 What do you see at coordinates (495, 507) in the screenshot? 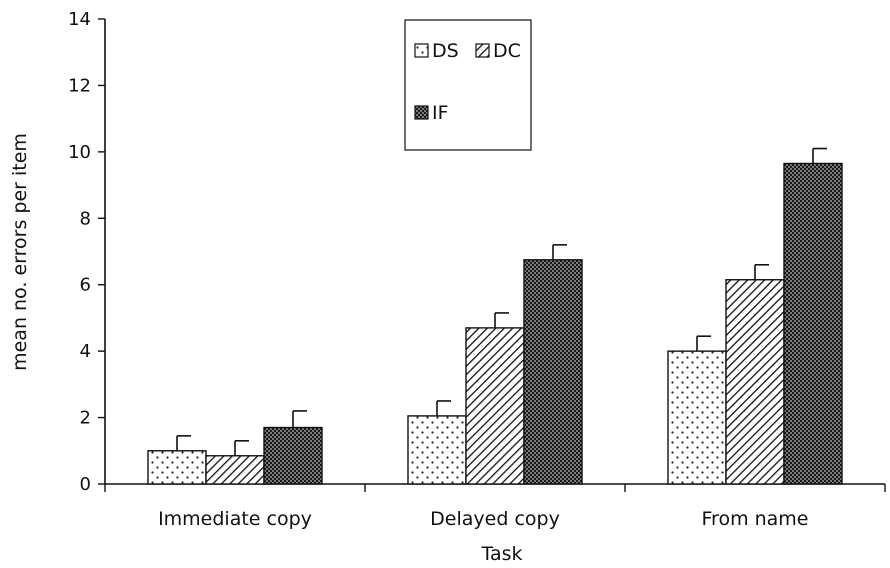
I see `x-axis-categories: Immediate copy Delayed copy From name` at bounding box center [495, 507].